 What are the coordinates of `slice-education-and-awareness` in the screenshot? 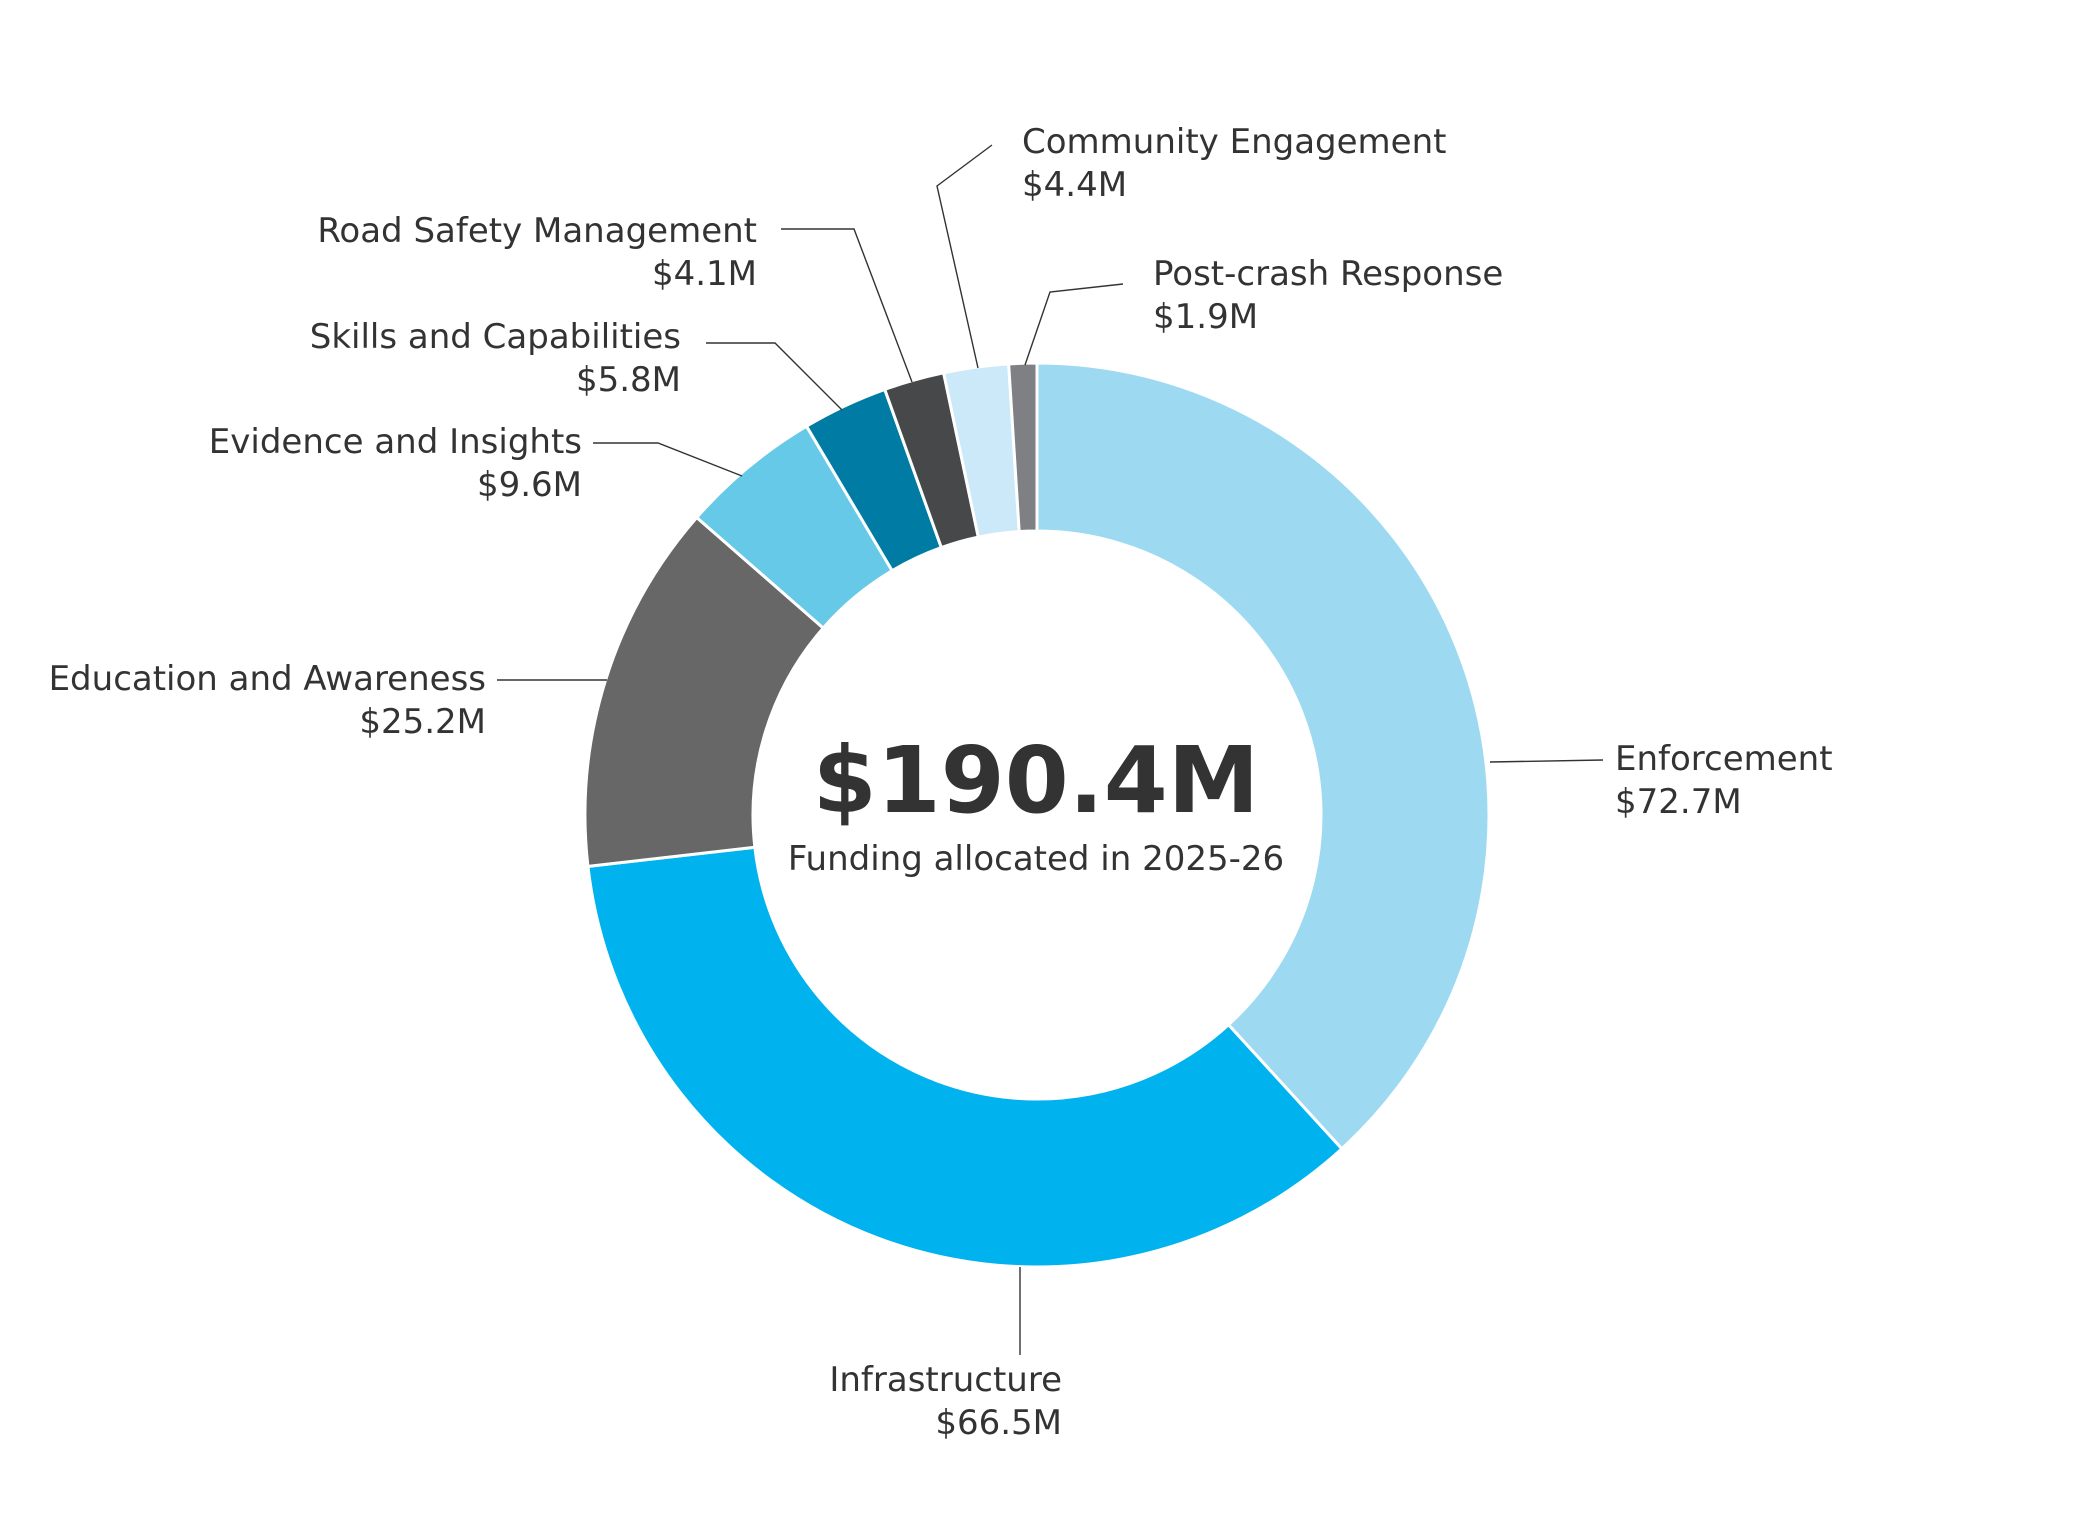 It's located at (704, 692).